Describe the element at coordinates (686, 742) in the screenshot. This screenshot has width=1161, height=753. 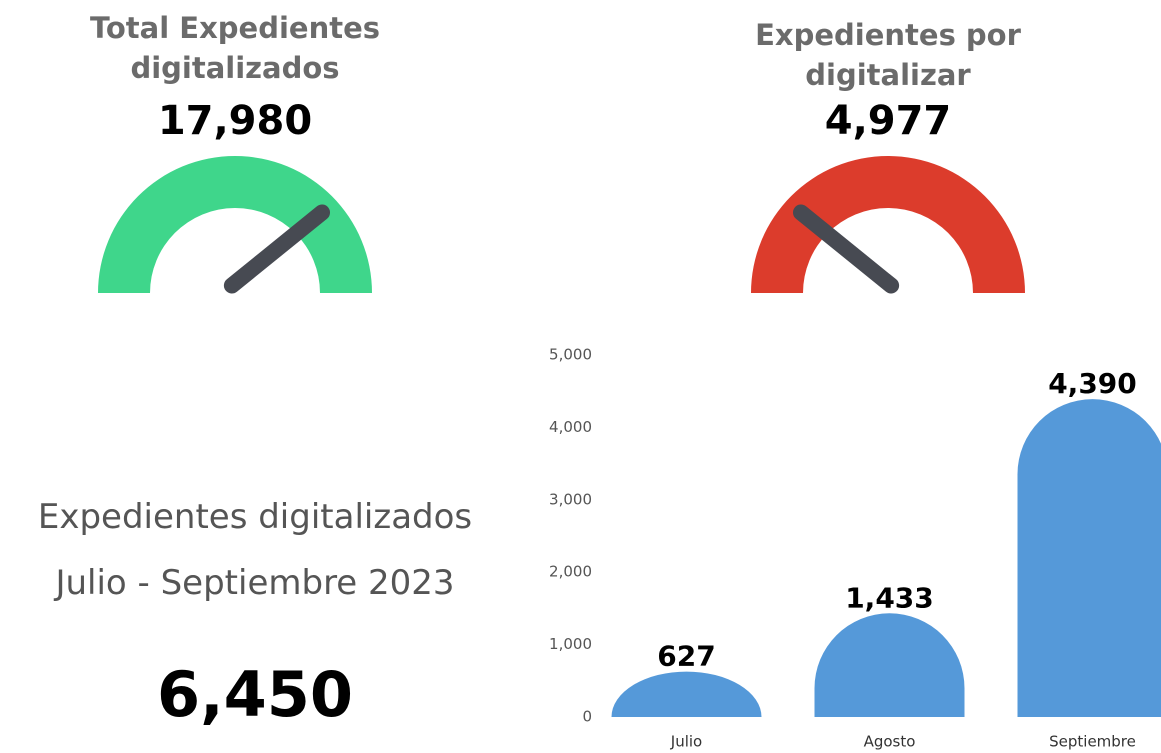
I see `x-tick-label: Julio` at that location.